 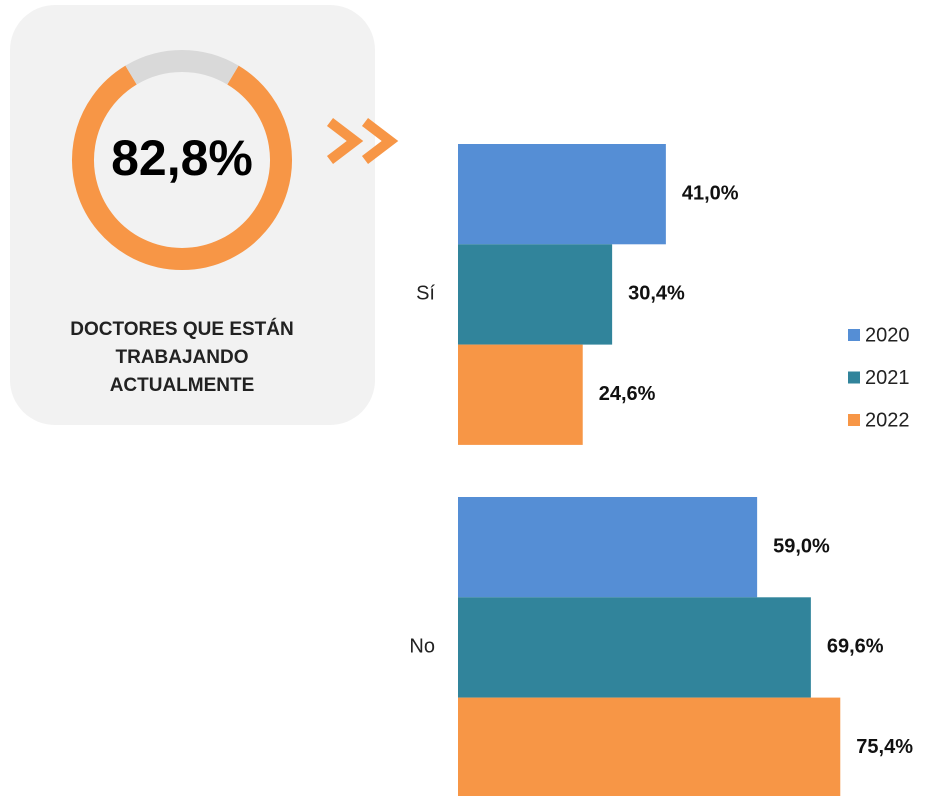 What do you see at coordinates (627, 394) in the screenshot?
I see `value-label: 24,6%` at bounding box center [627, 394].